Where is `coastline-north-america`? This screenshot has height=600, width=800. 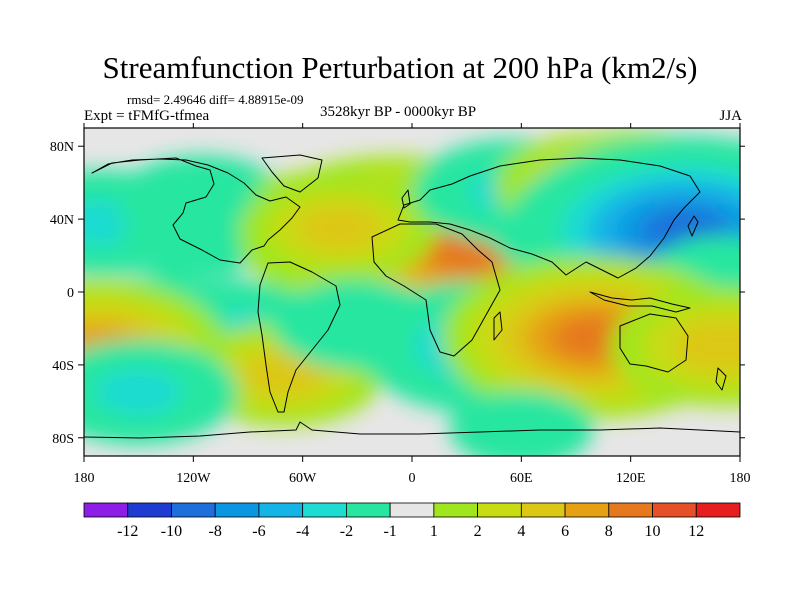
coastline-north-america is located at coordinates (196, 210).